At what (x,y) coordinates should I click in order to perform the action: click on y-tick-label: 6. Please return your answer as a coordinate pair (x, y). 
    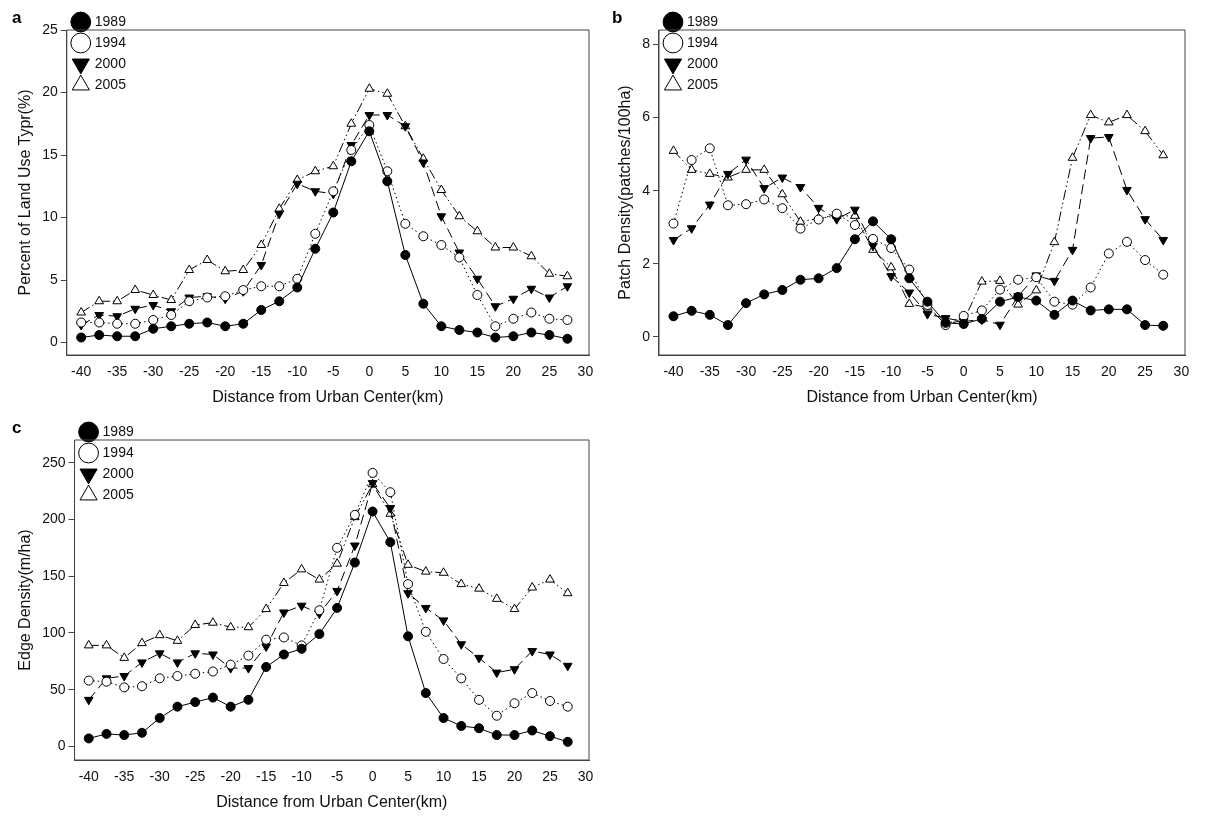
    Looking at the image, I should click on (646, 116).